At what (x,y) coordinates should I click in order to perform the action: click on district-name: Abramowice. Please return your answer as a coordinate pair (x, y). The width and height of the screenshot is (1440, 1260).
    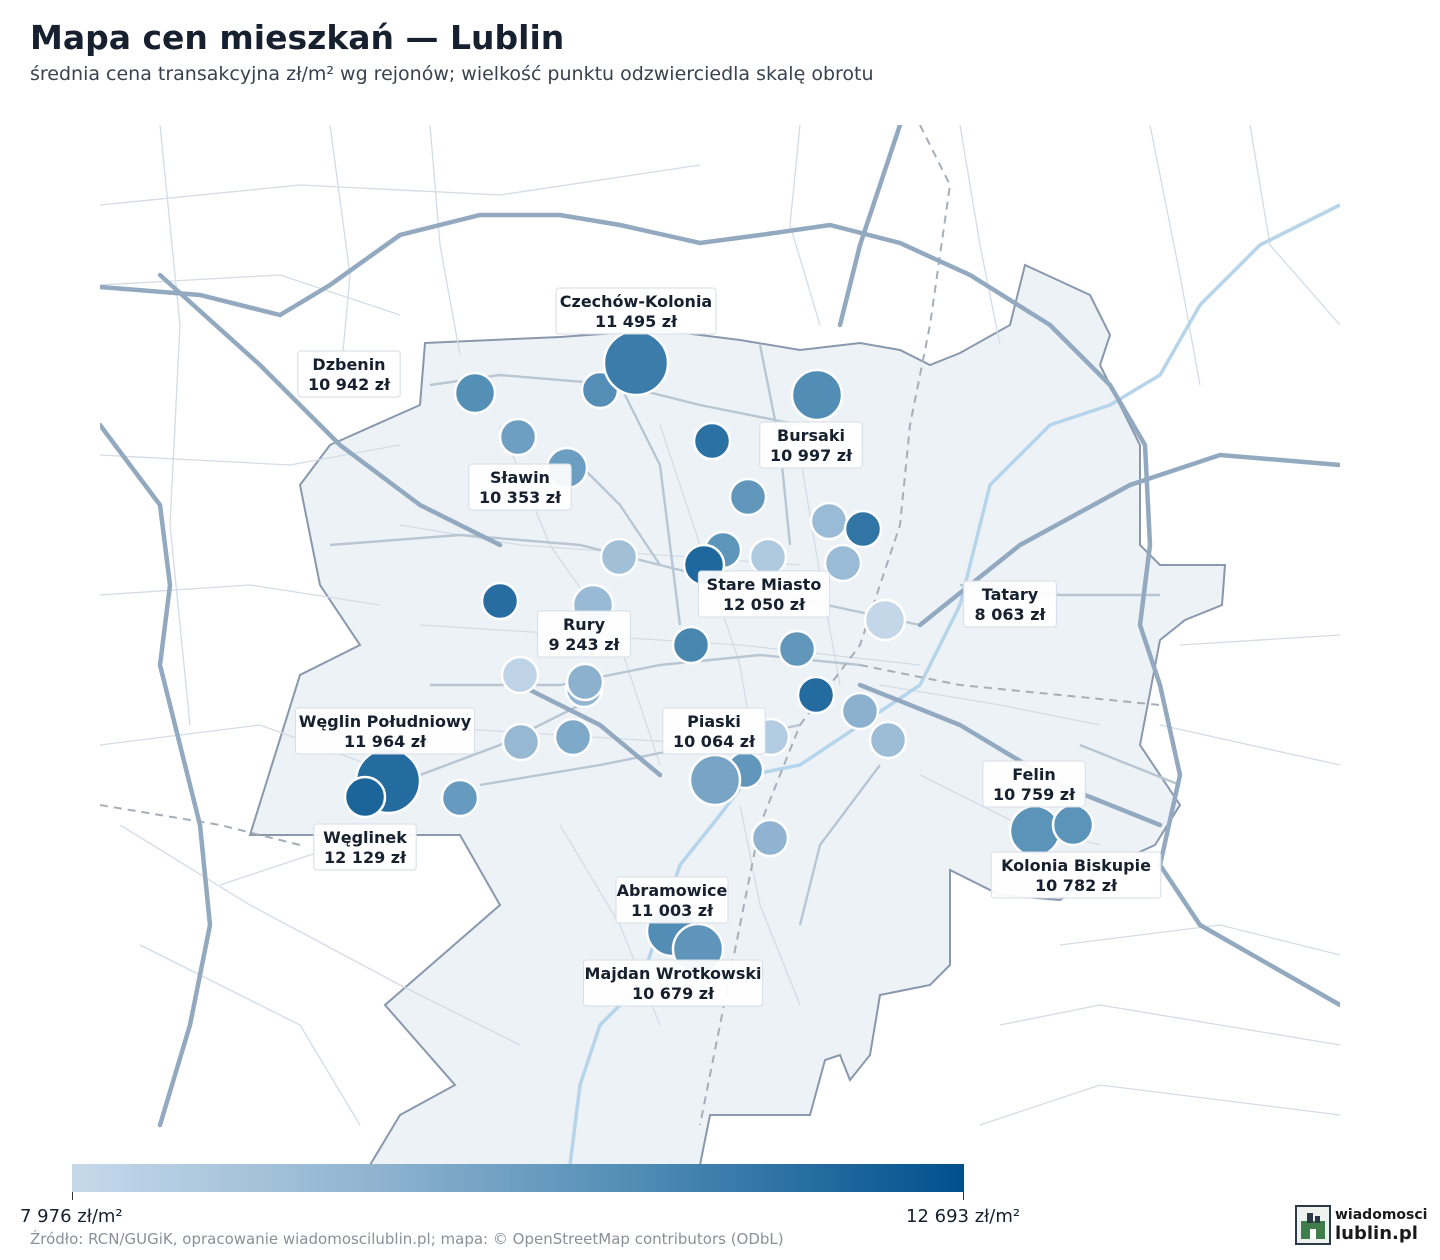
    Looking at the image, I should click on (672, 890).